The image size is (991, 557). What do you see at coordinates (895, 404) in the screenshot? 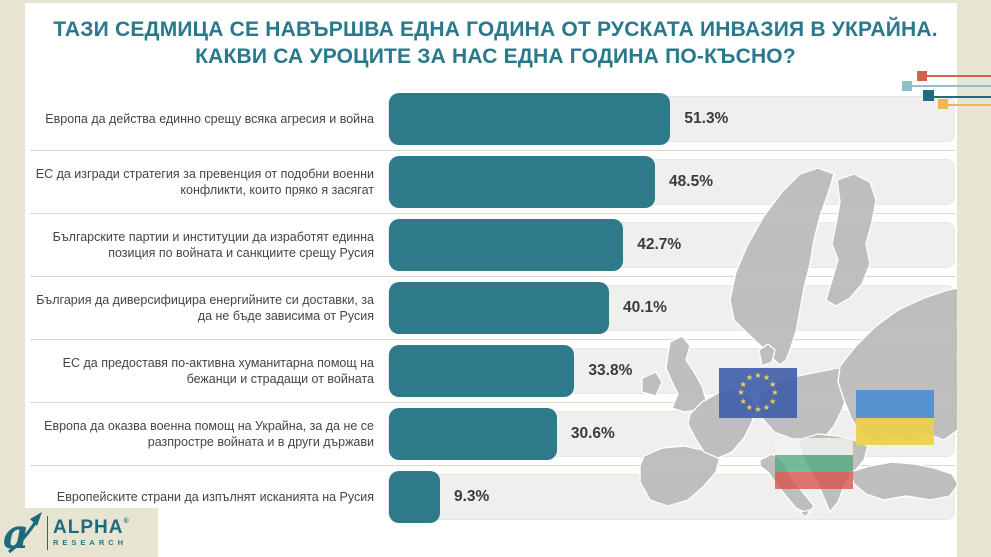
I see `ukraine-flag-blue-stripe` at bounding box center [895, 404].